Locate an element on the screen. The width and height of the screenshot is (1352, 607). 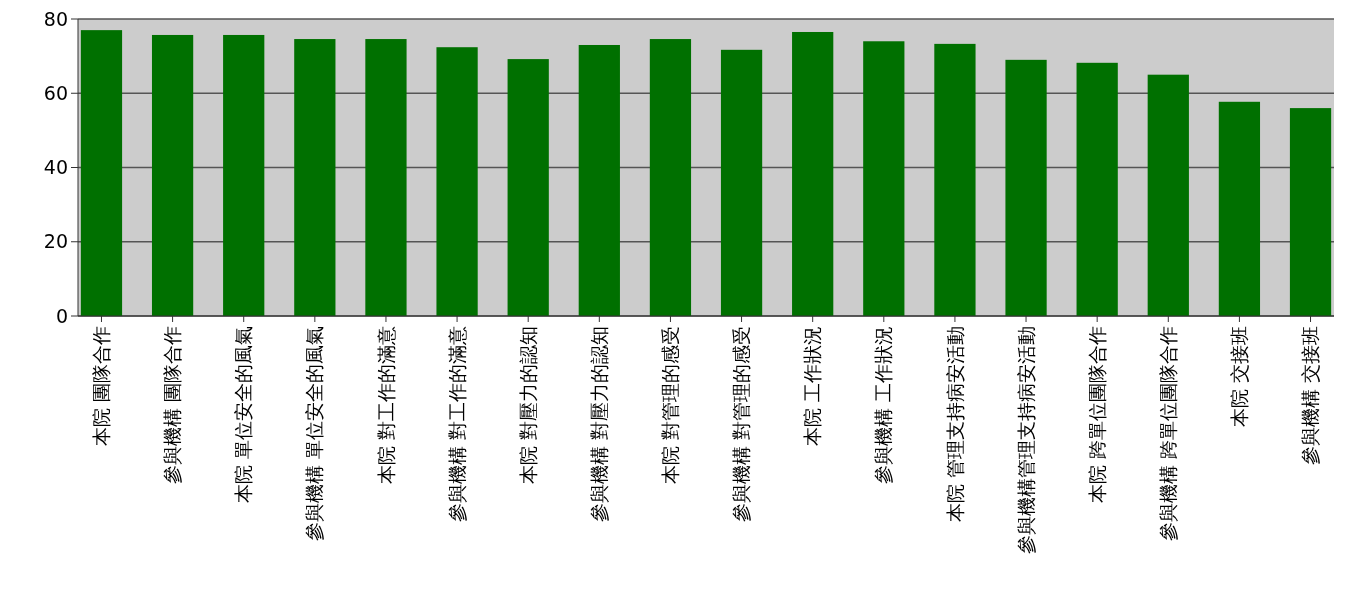
x-tick-label: 參與機構 團隊合作 is located at coordinates (172, 405).